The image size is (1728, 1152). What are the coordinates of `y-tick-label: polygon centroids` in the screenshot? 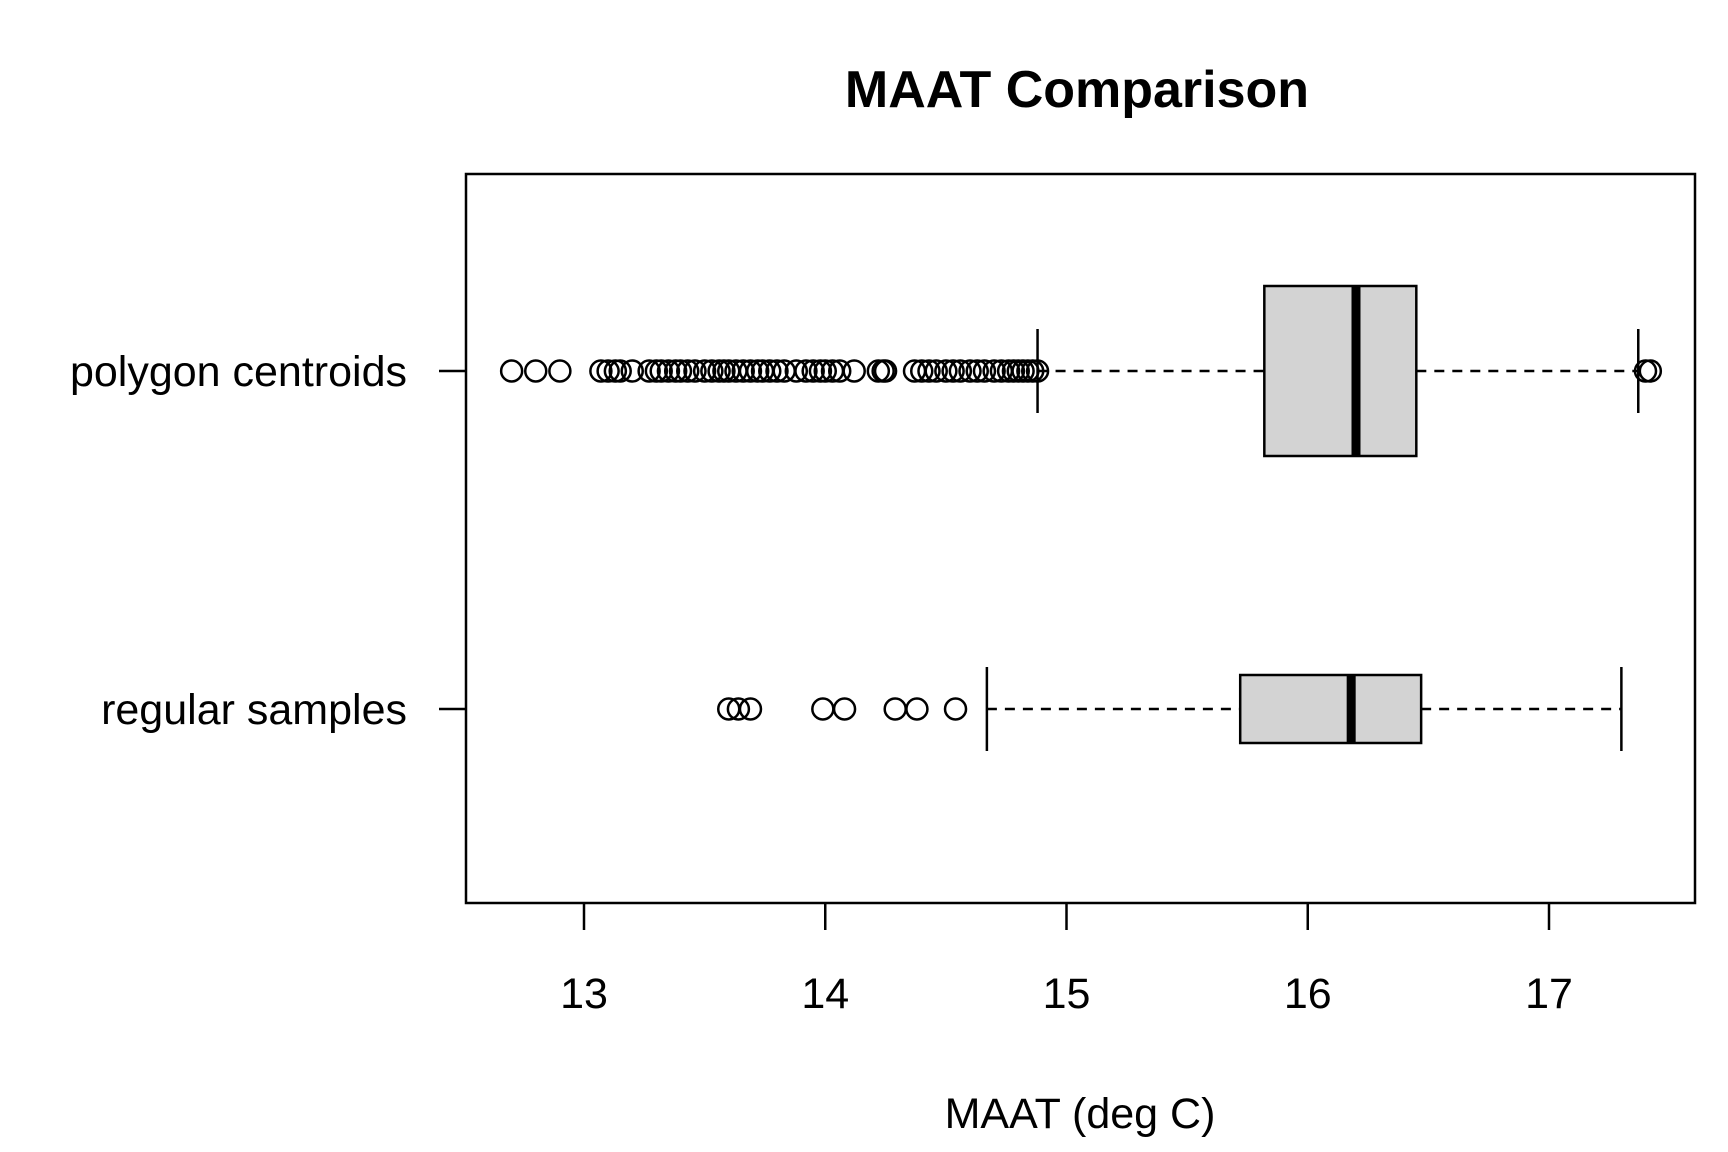 It's located at (238, 372).